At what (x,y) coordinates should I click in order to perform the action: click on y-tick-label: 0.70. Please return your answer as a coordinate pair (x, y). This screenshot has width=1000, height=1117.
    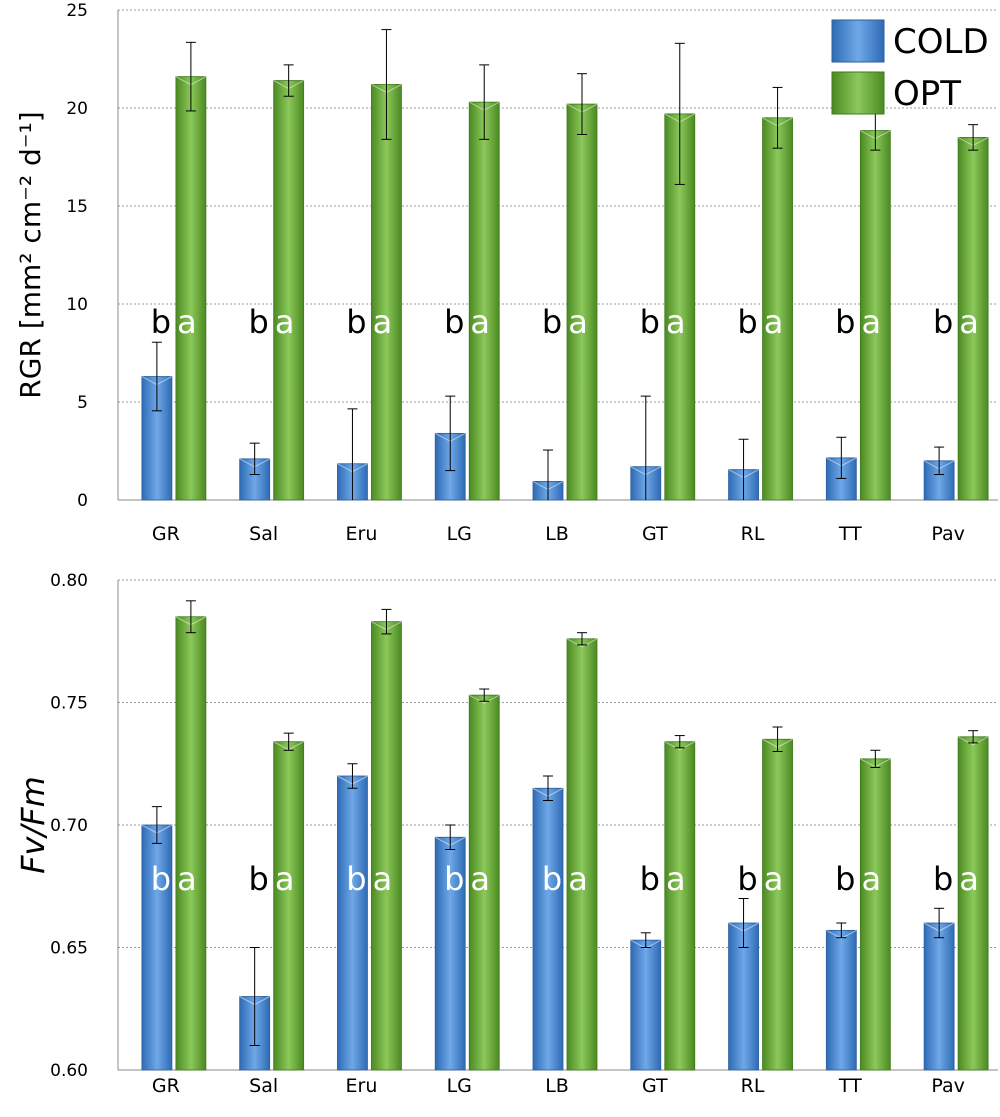
    Looking at the image, I should click on (69, 826).